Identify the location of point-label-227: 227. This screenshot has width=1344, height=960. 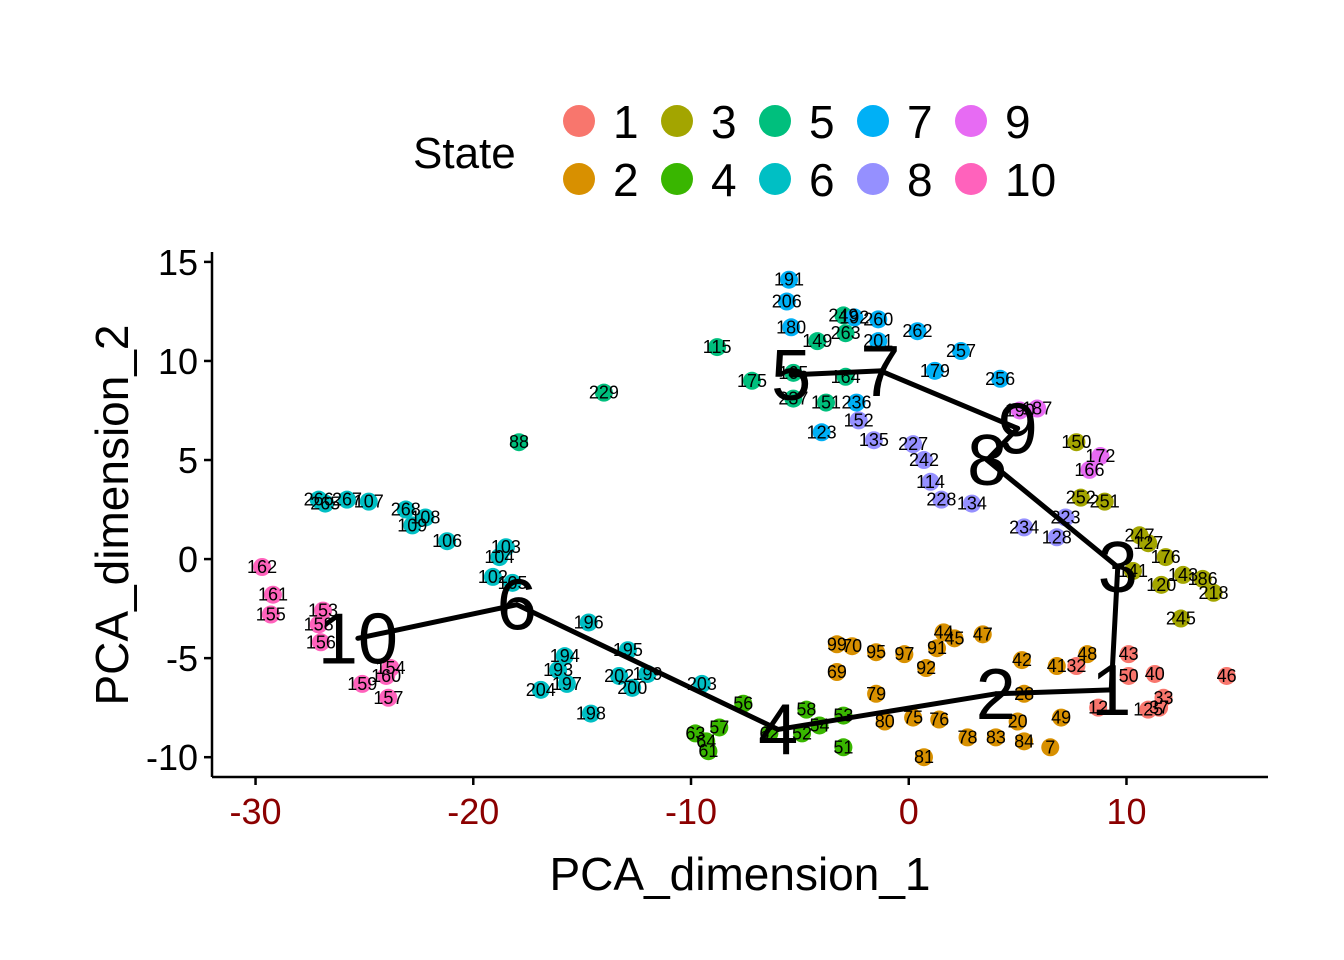
(913, 444).